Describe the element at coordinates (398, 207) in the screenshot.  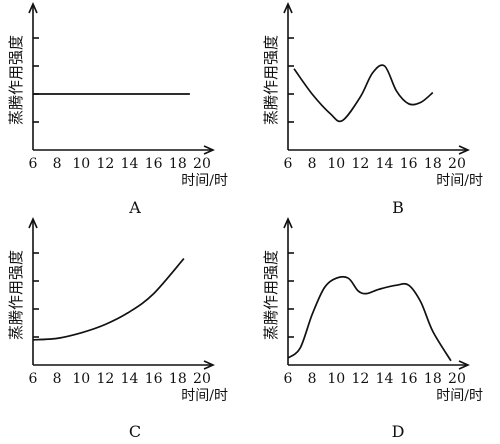
I see `panel-label: B` at that location.